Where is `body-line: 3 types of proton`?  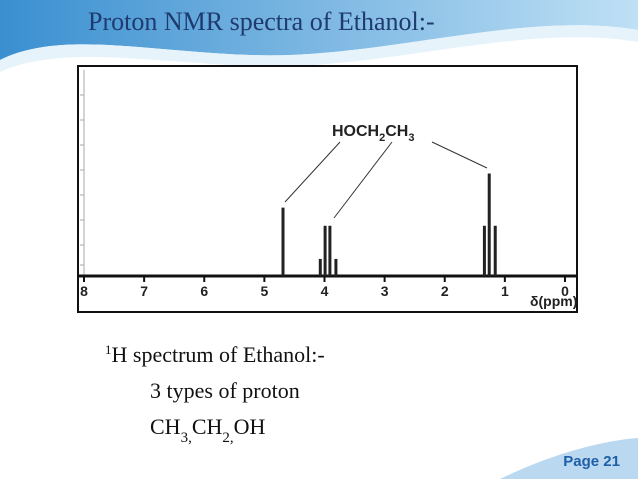
body-line: 3 types of proton is located at coordinates (225, 390).